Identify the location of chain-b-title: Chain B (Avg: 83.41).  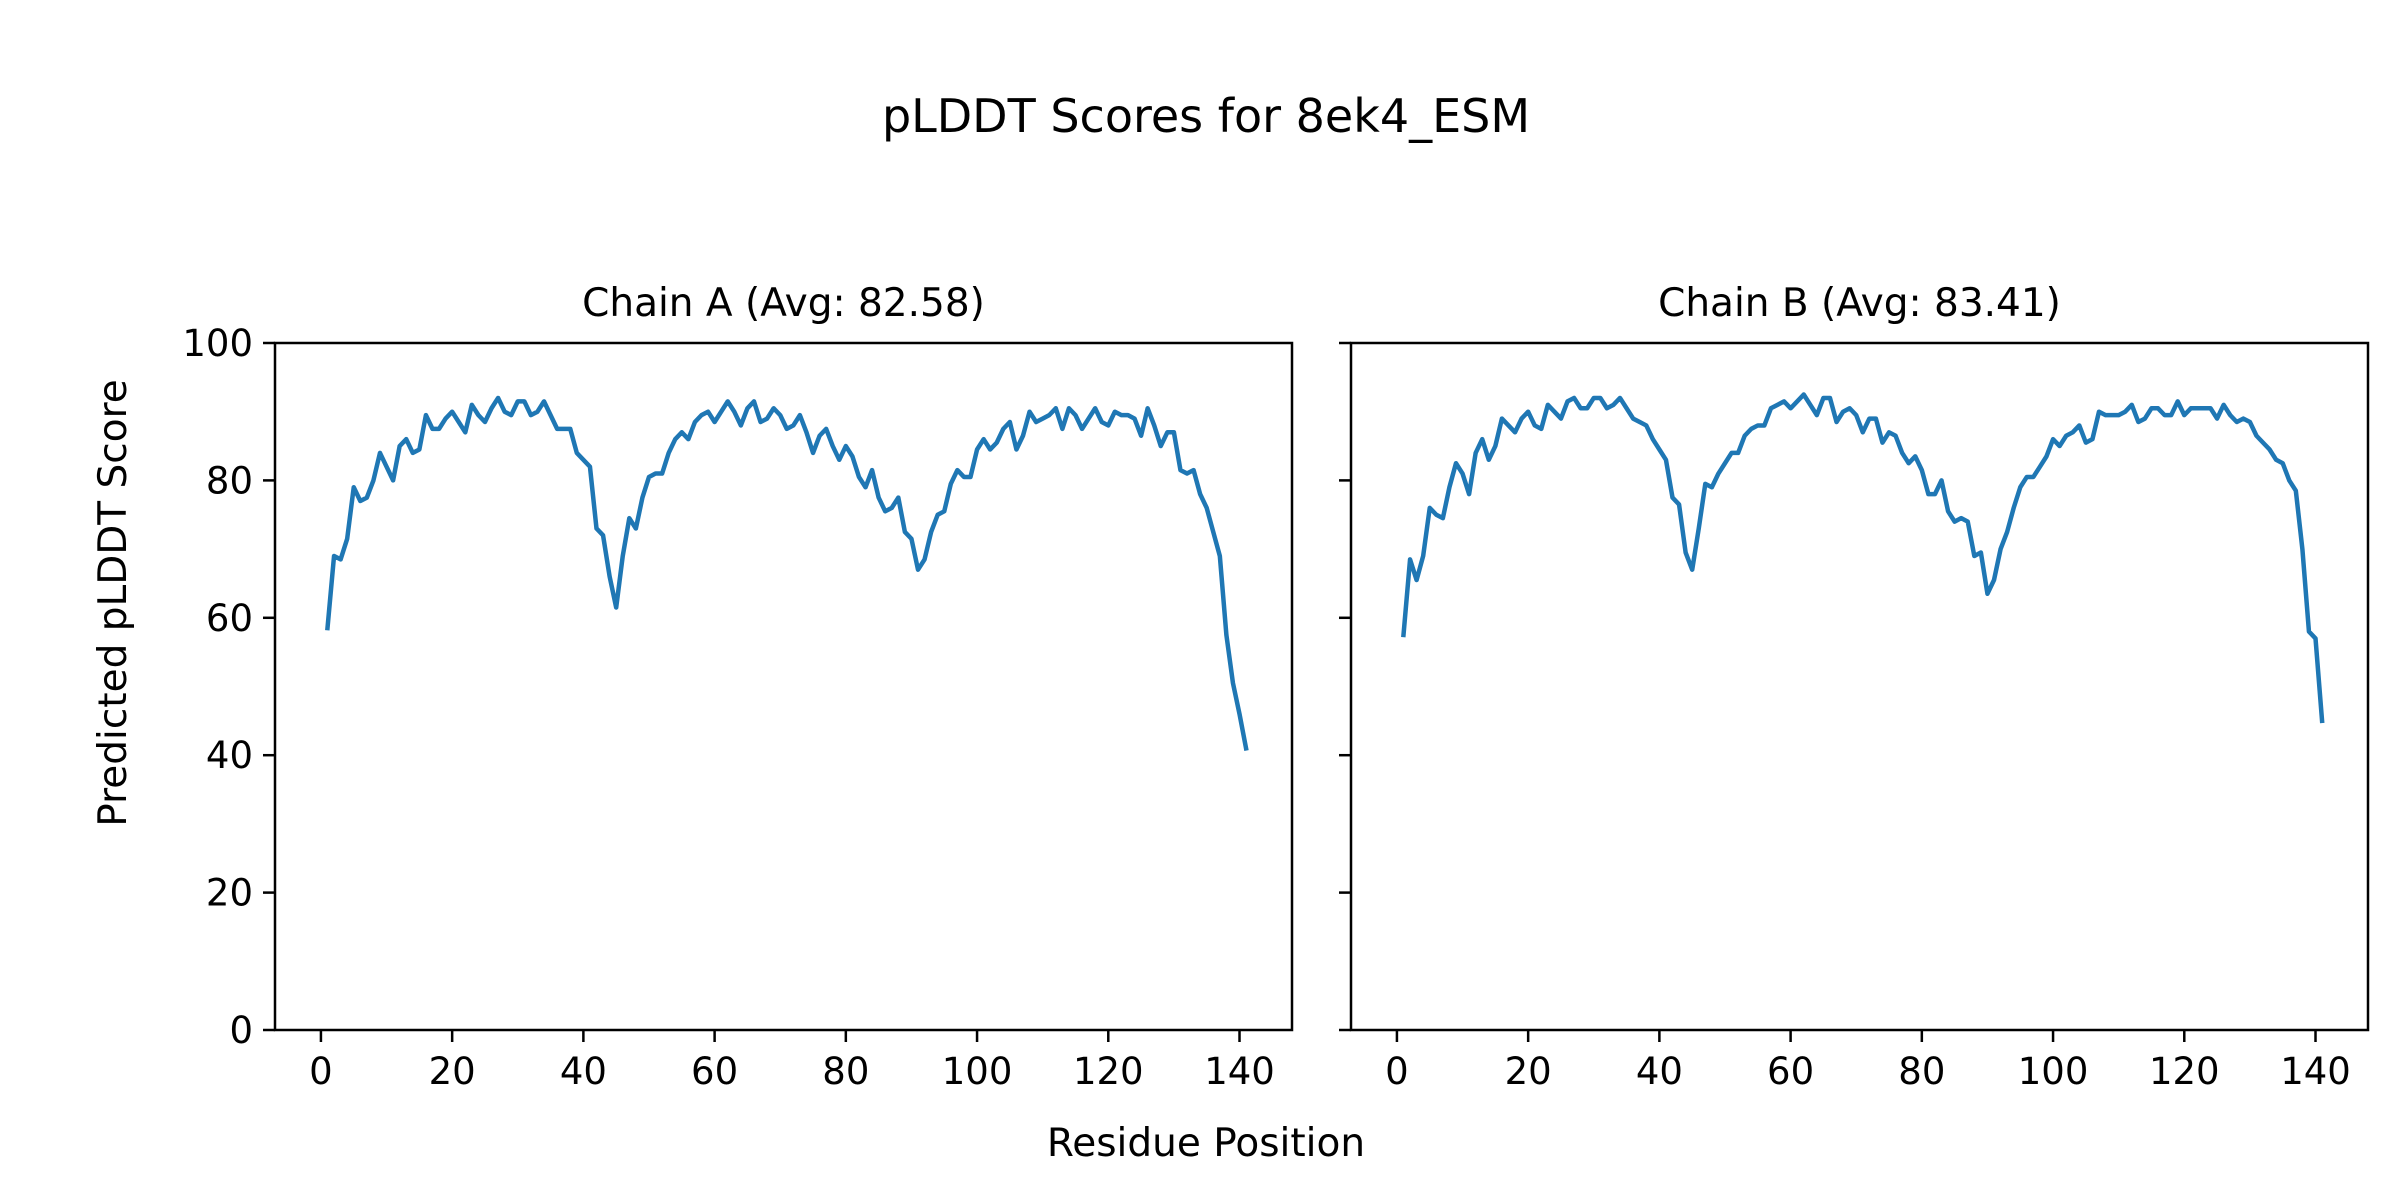
(1859, 303).